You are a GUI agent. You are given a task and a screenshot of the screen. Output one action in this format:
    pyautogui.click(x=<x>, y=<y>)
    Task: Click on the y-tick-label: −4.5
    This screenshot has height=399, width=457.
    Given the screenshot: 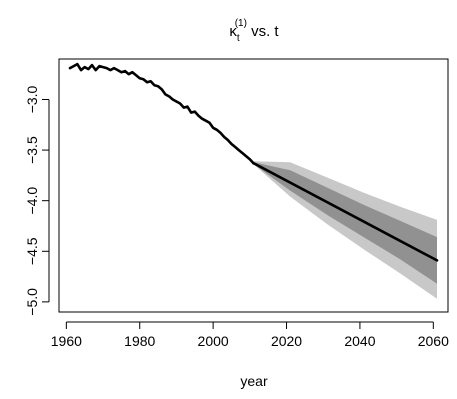 What is the action you would take?
    pyautogui.click(x=32, y=251)
    